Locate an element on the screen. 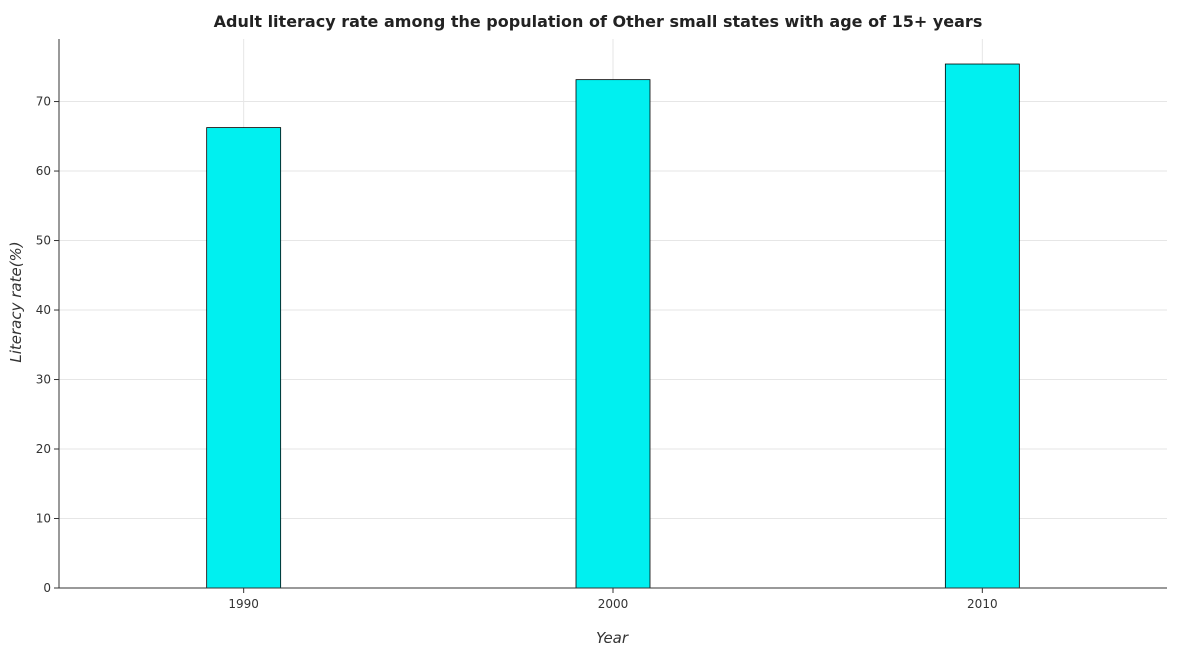 This screenshot has height=650, width=1177. bar-2000 is located at coordinates (613, 334).